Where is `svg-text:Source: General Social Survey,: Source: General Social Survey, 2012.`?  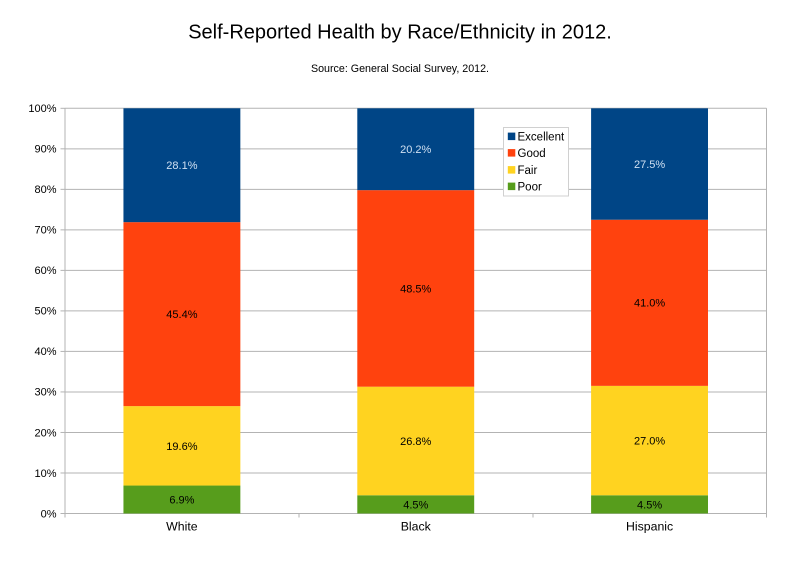 svg-text:Source: General Social Survey,: Source: General Social Survey, 2012. is located at coordinates (400, 69).